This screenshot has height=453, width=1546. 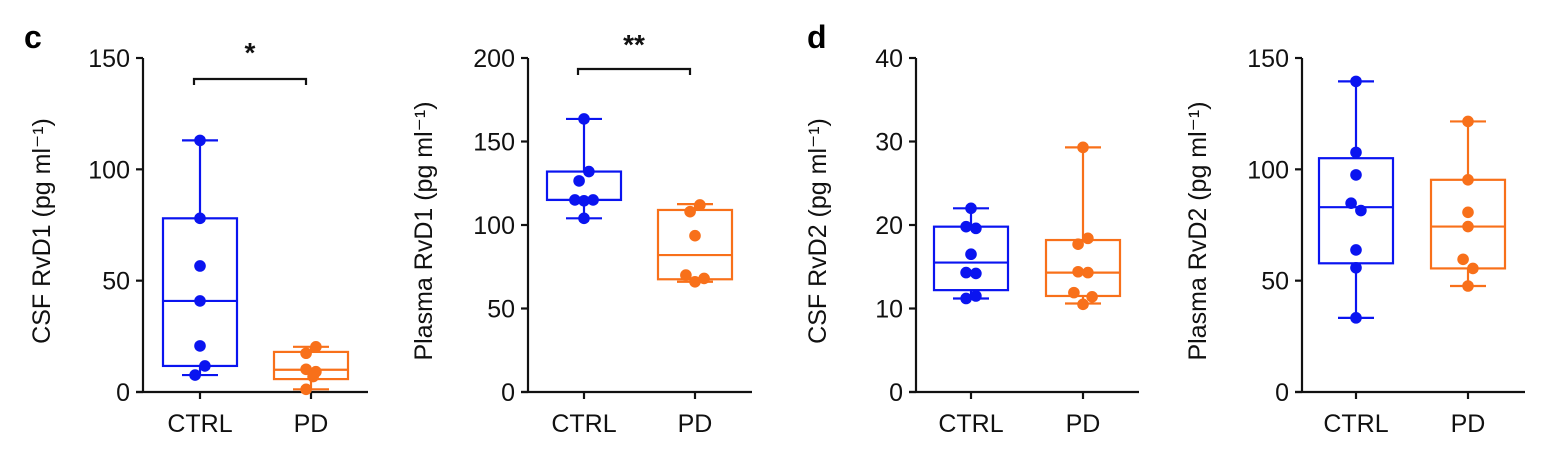 What do you see at coordinates (818, 231) in the screenshot?
I see `y-axis-label: CSF RvD2 (pg ml⁻¹)` at bounding box center [818, 231].